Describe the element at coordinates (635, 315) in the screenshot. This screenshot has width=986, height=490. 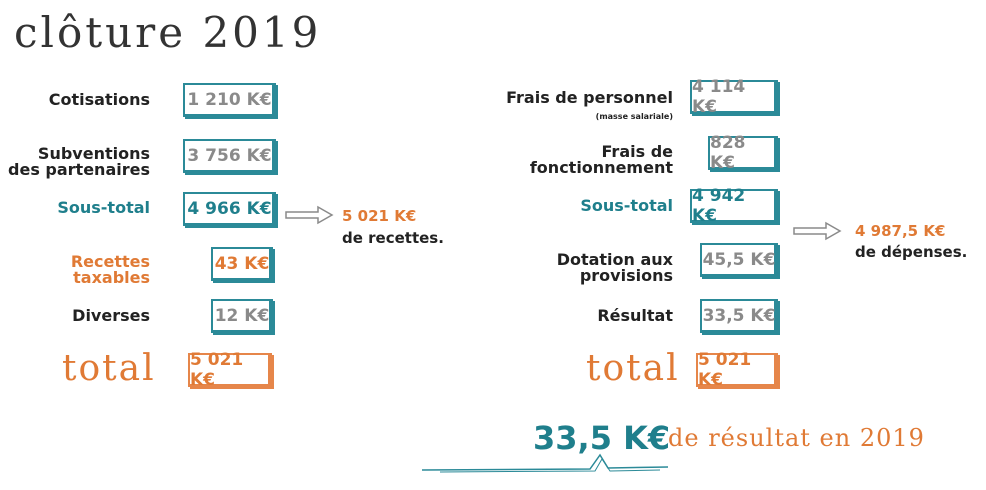
I see `label-resultat: Résultat` at that location.